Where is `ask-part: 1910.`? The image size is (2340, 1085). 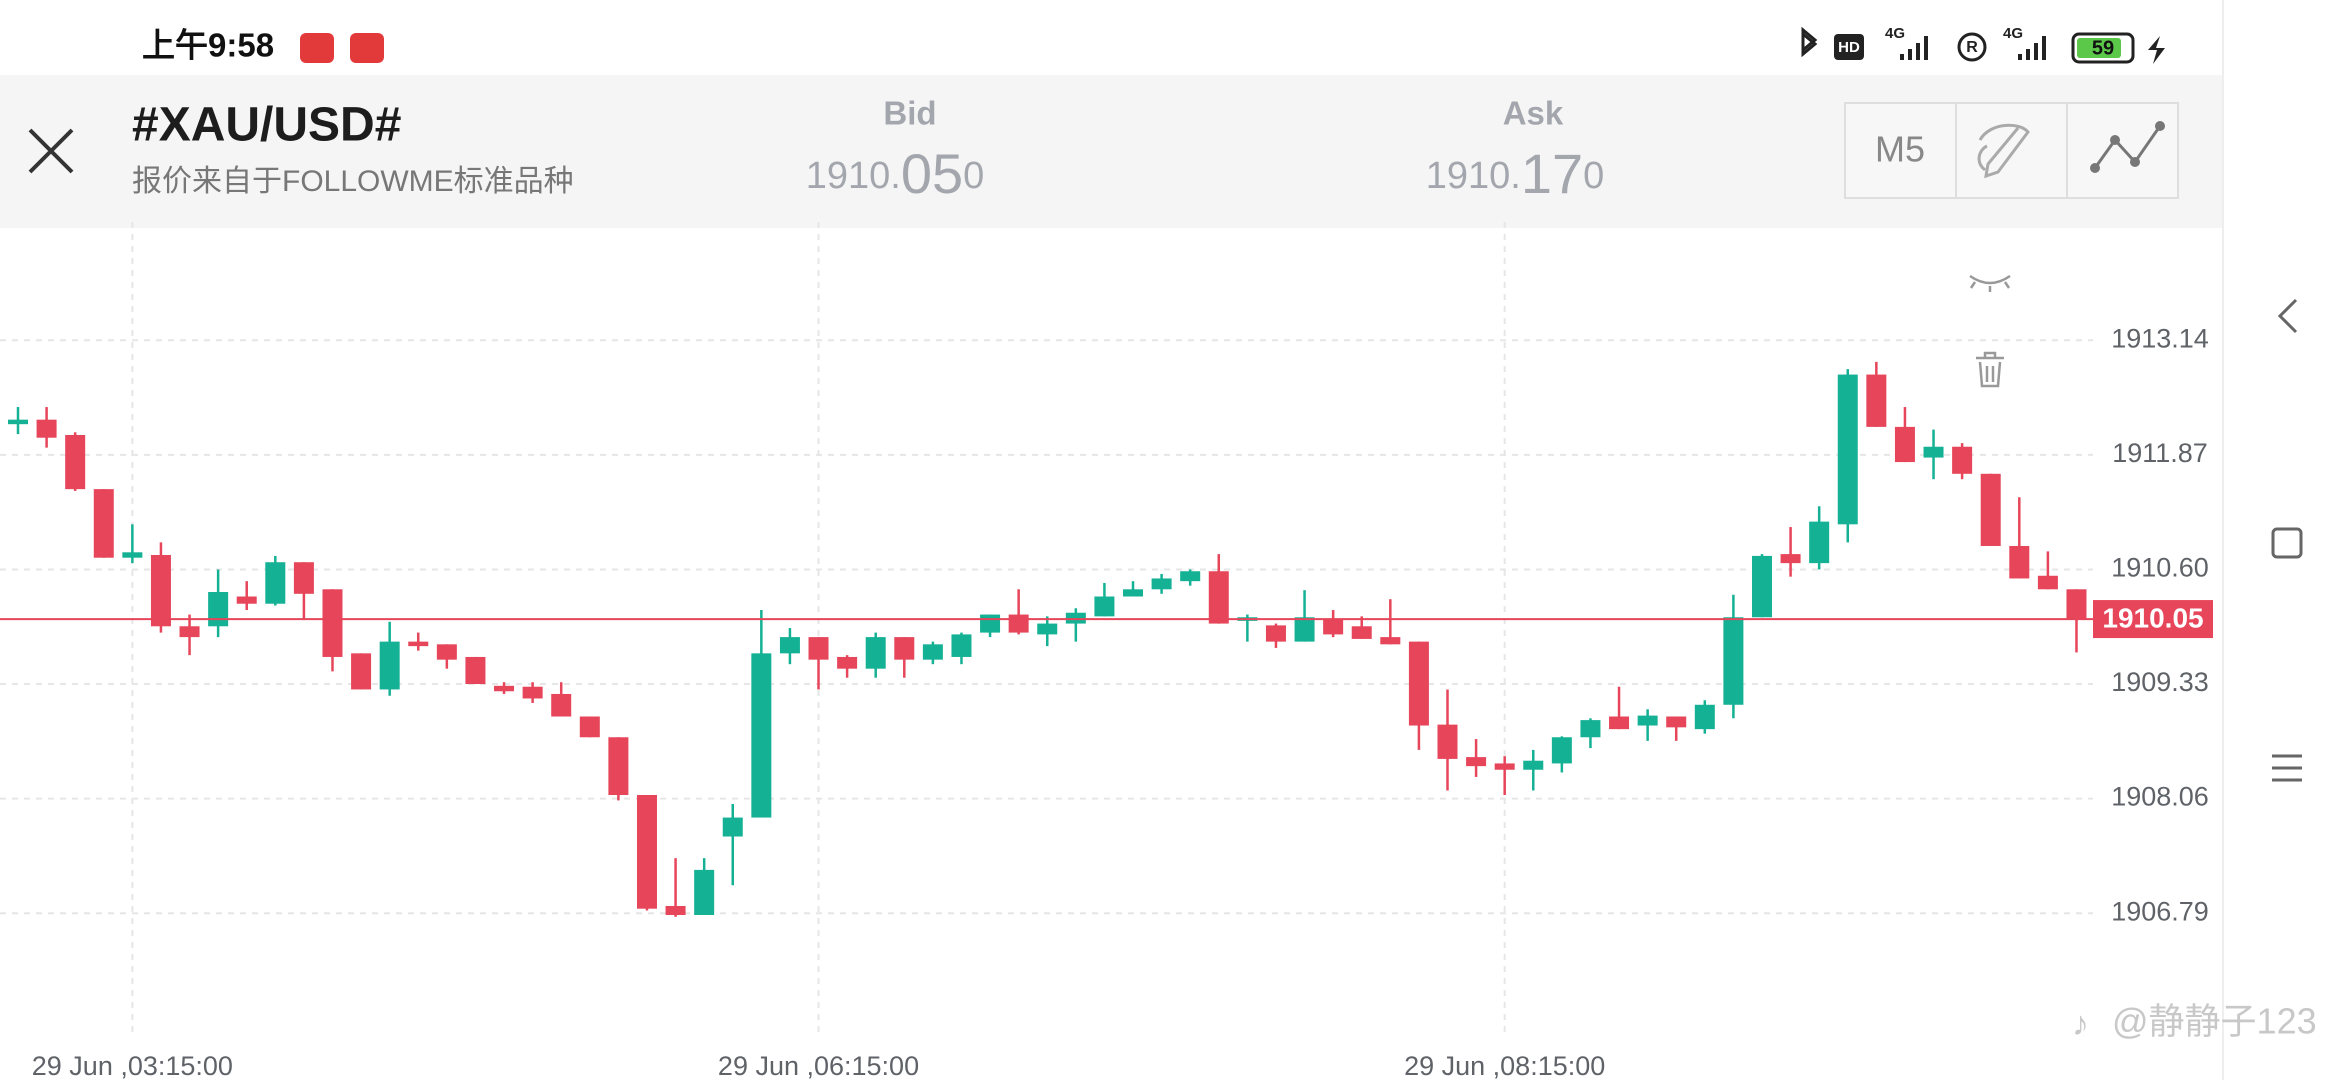 ask-part: 1910. is located at coordinates (1473, 176).